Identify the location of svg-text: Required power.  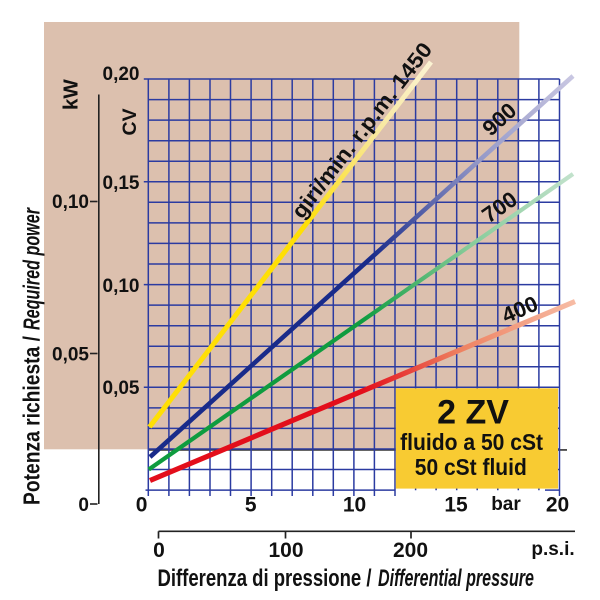
(32, 268).